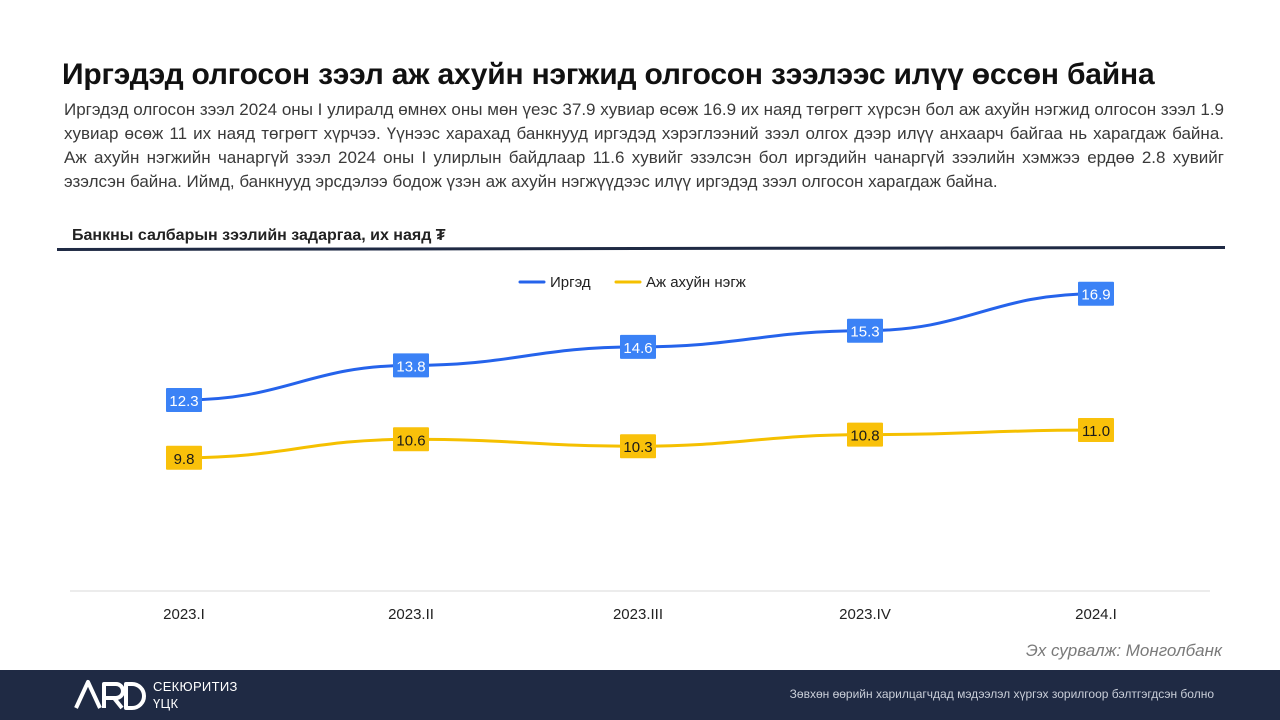 The image size is (1280, 720). I want to click on data-label: 11.0, so click(1096, 431).